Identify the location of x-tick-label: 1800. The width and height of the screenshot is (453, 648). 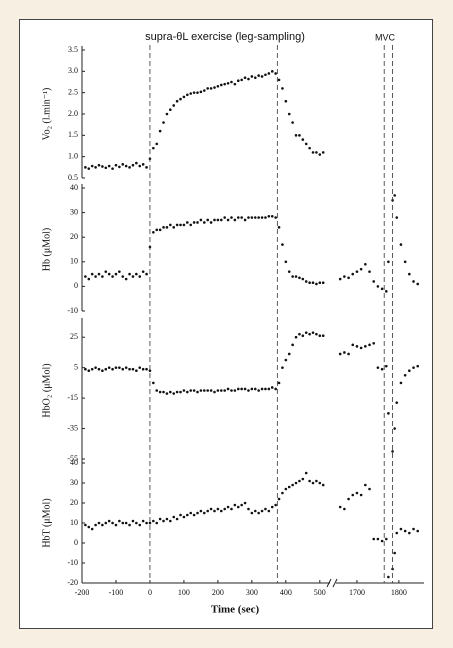
(399, 592).